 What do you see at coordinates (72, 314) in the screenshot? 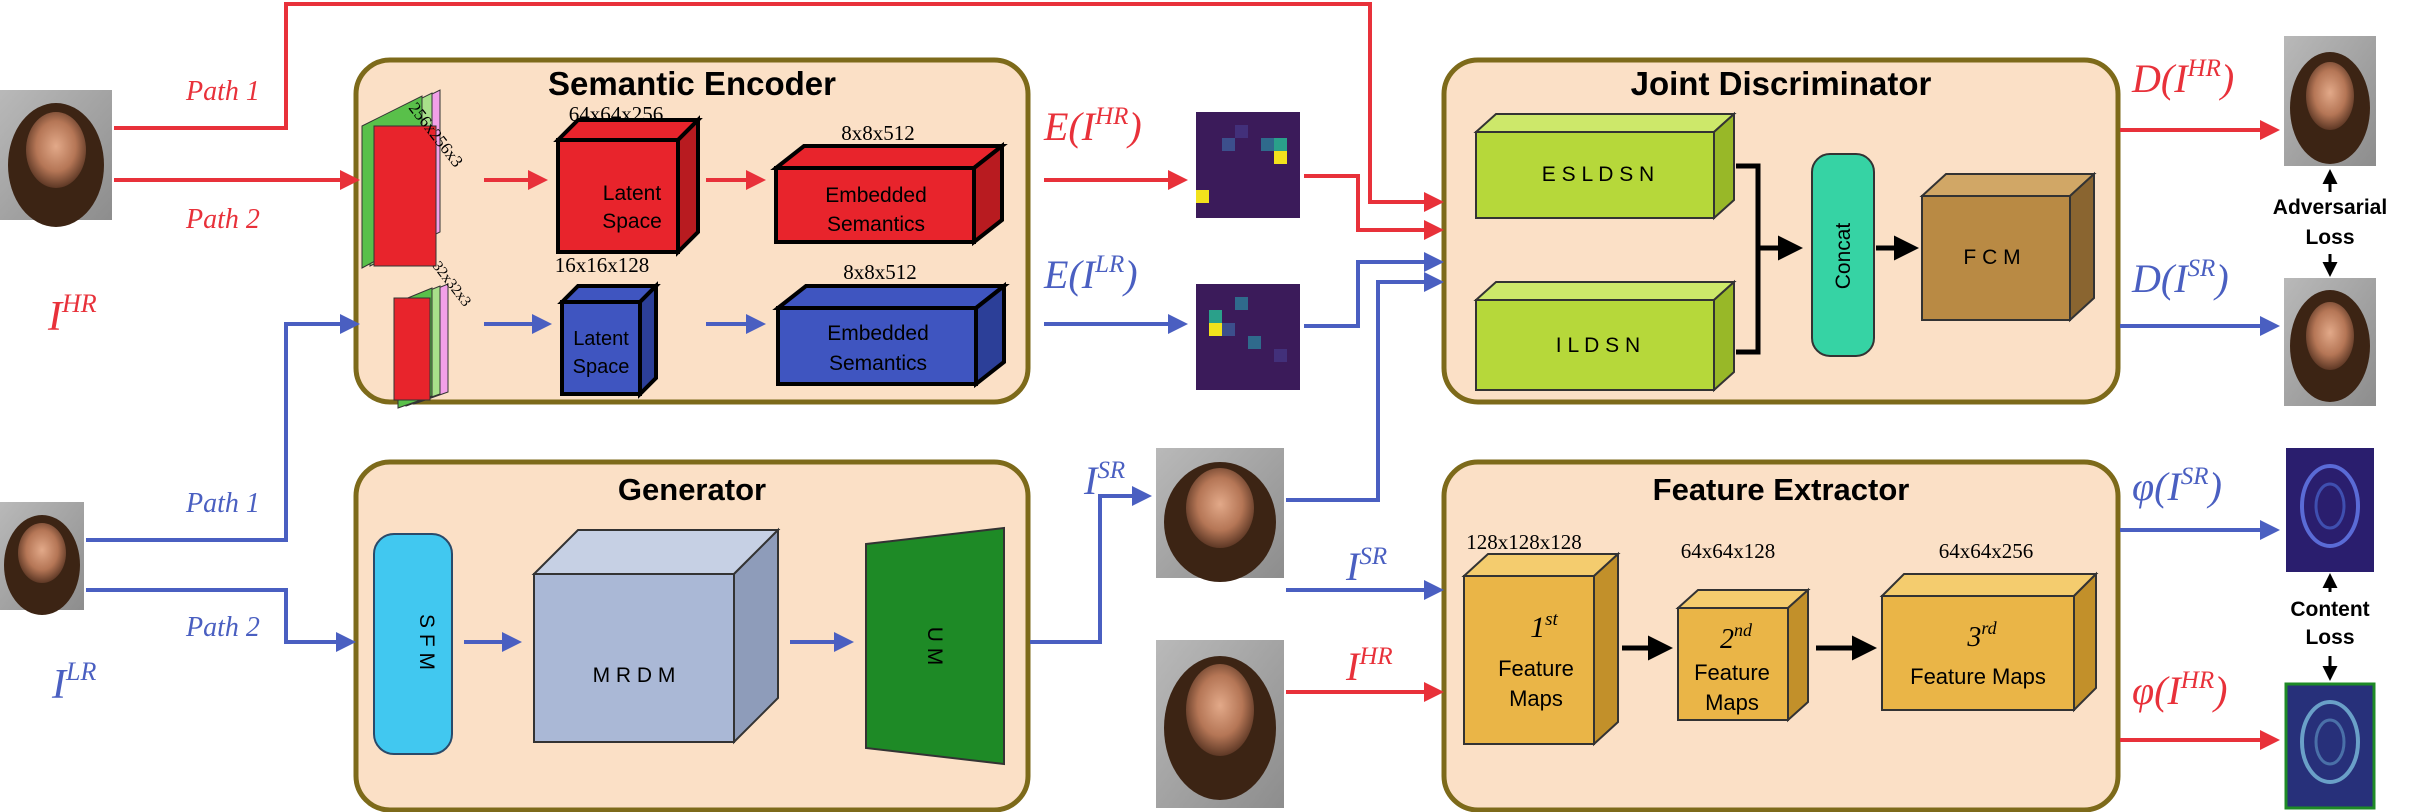
I see `i-hr-label: IHR` at bounding box center [72, 314].